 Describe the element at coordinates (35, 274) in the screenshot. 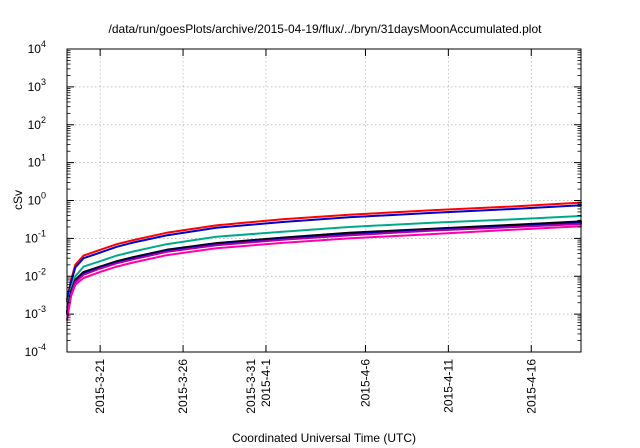

I see `y-tick-label: 10⁻²` at that location.